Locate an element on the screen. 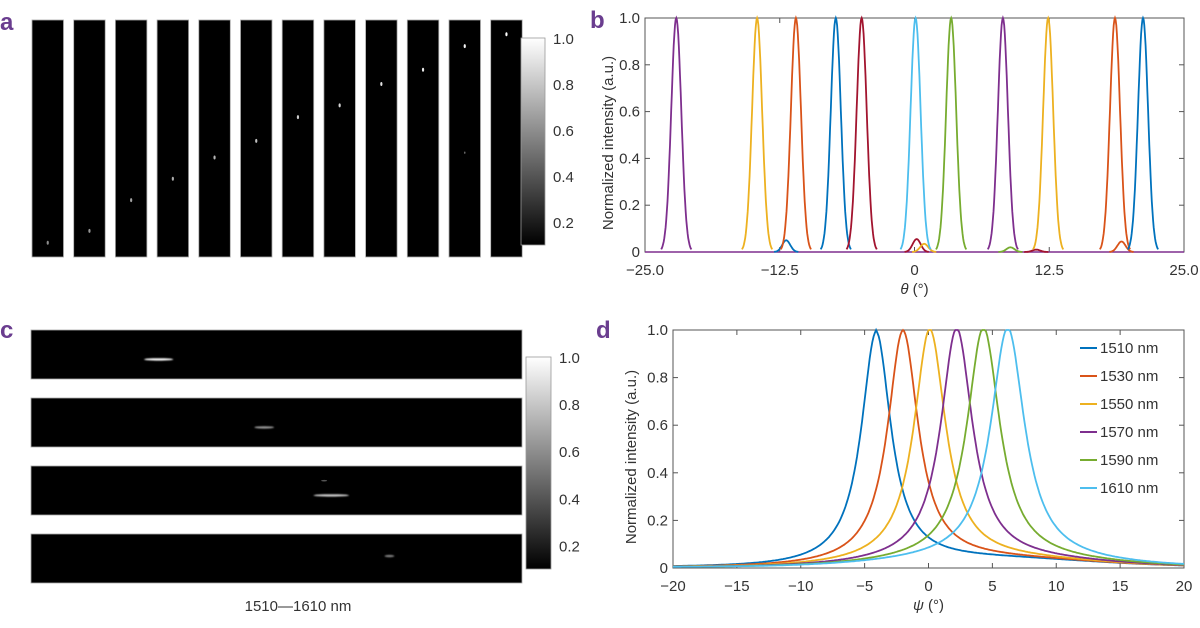 This screenshot has height=628, width=1200. x-tick-label: 15 is located at coordinates (1120, 586).